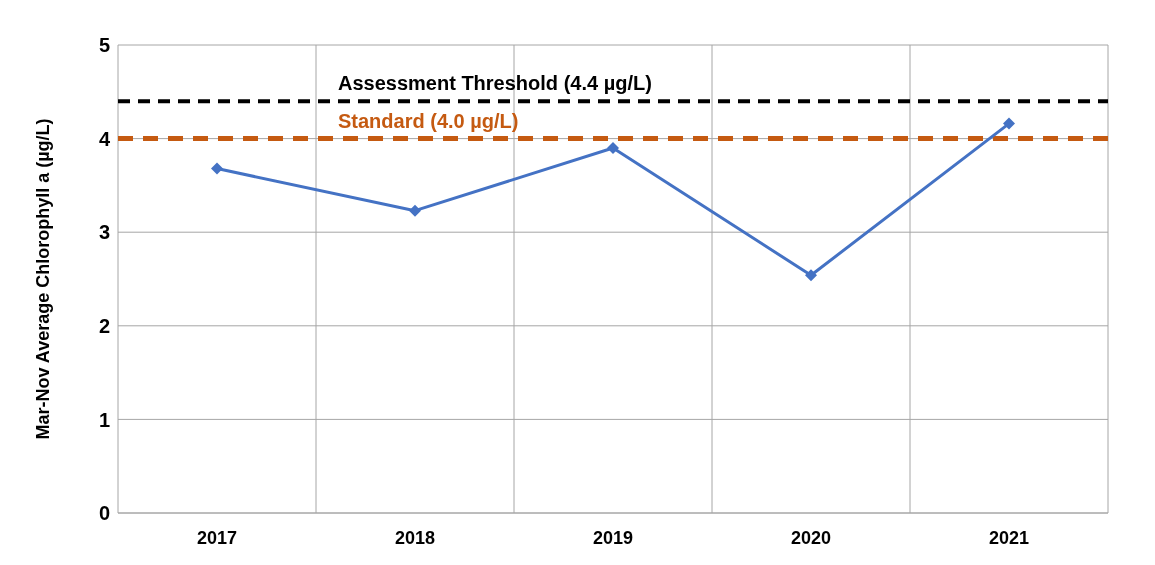 The image size is (1155, 565). Describe the element at coordinates (811, 537) in the screenshot. I see `x-tick-label: 2020` at that location.